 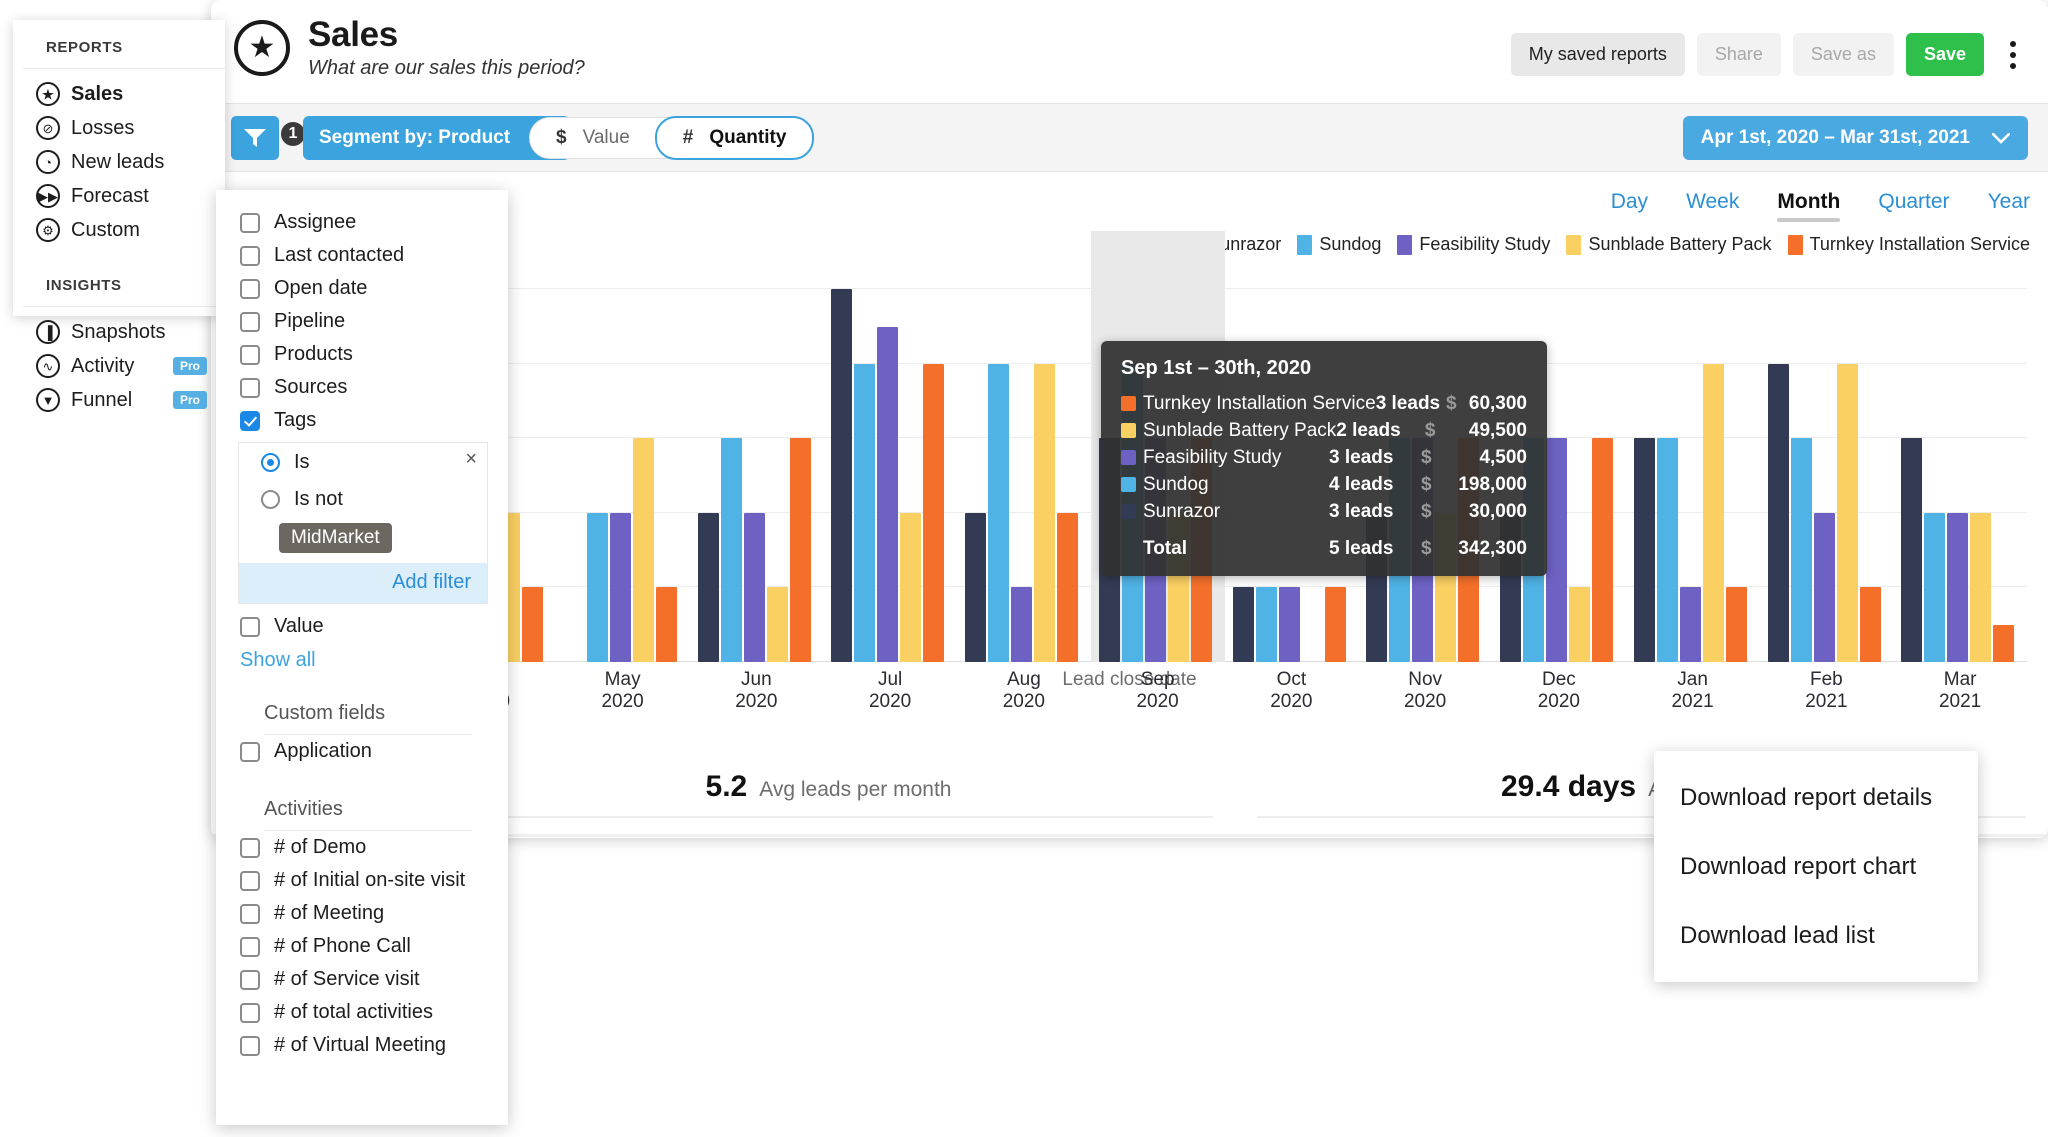 I want to click on activity-field-of-initial-on-site-visit: # of Initial on-site visit, so click(x=362, y=880).